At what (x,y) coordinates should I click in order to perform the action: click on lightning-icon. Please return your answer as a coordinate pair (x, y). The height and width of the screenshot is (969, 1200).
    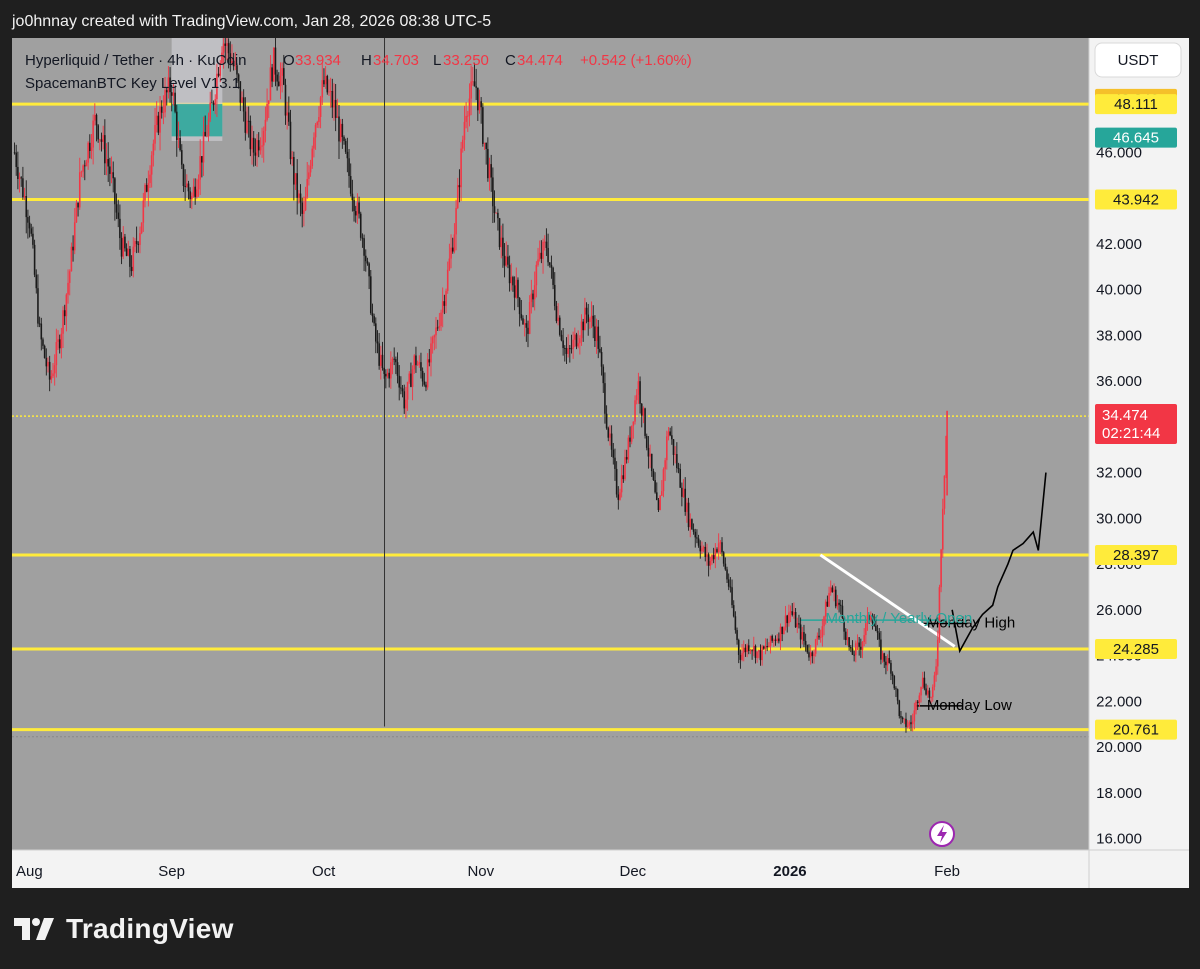
    Looking at the image, I should click on (942, 834).